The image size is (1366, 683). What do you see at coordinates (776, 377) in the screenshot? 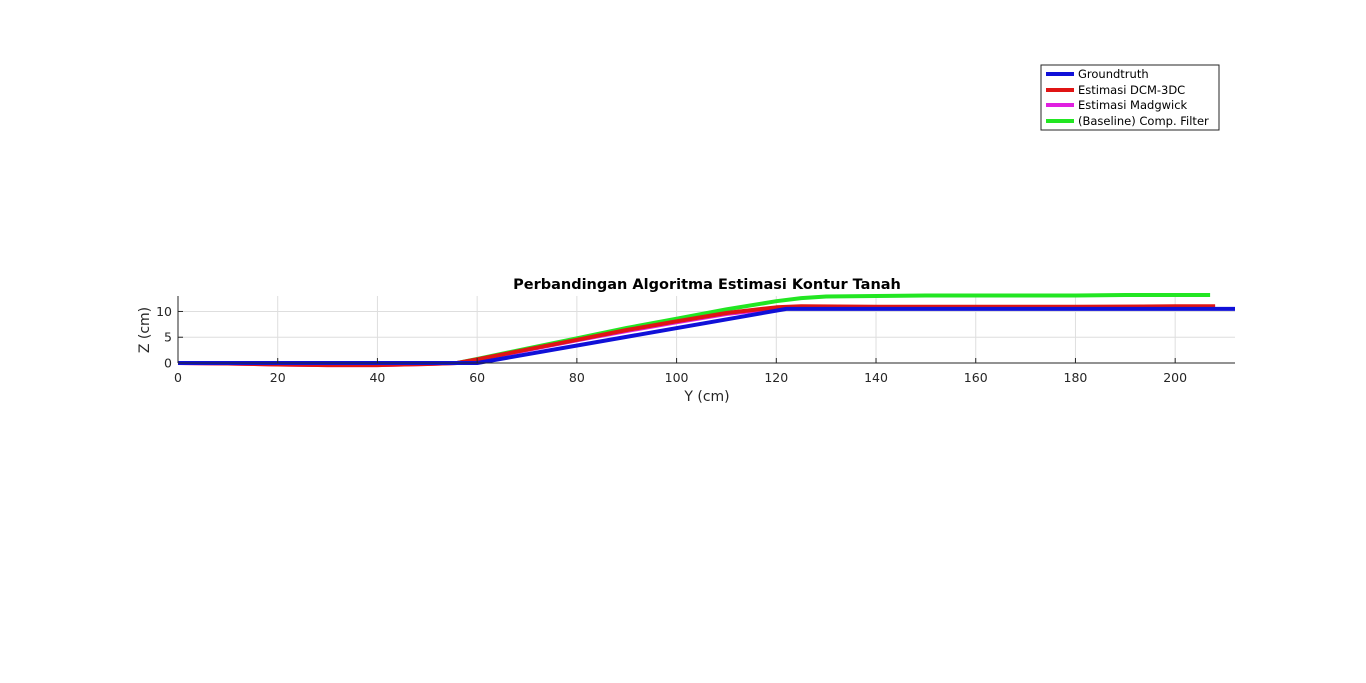
I see `x-tick-label: 120` at bounding box center [776, 377].